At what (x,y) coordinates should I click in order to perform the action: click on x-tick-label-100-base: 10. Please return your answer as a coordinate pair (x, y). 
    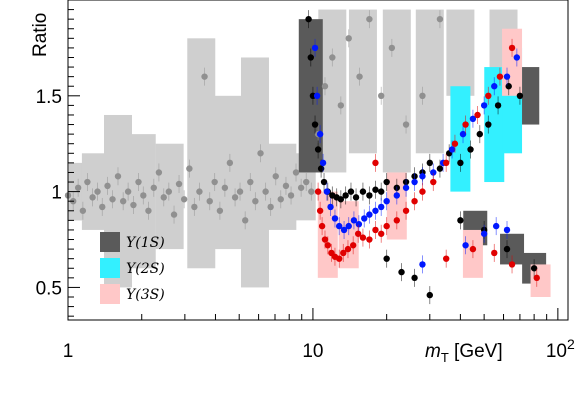
    Looking at the image, I should click on (556, 351).